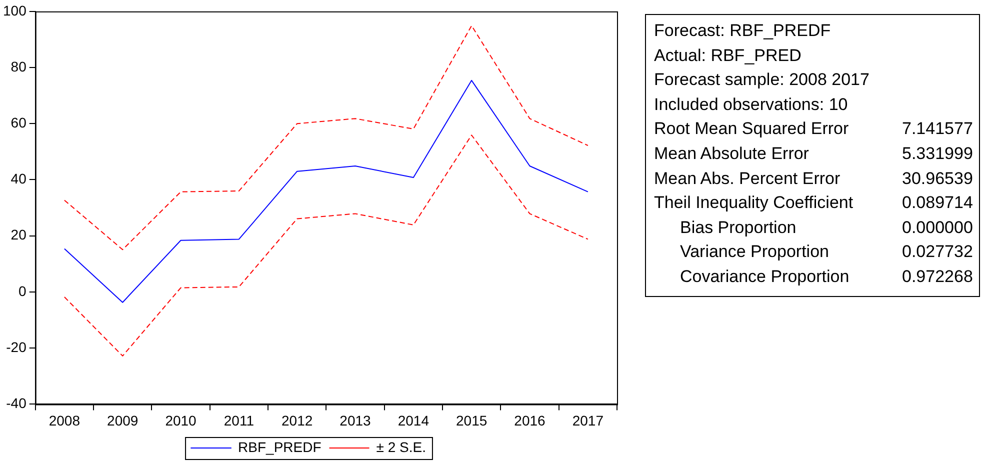 This screenshot has height=475, width=992. What do you see at coordinates (937, 276) in the screenshot?
I see `text: 0.972268` at bounding box center [937, 276].